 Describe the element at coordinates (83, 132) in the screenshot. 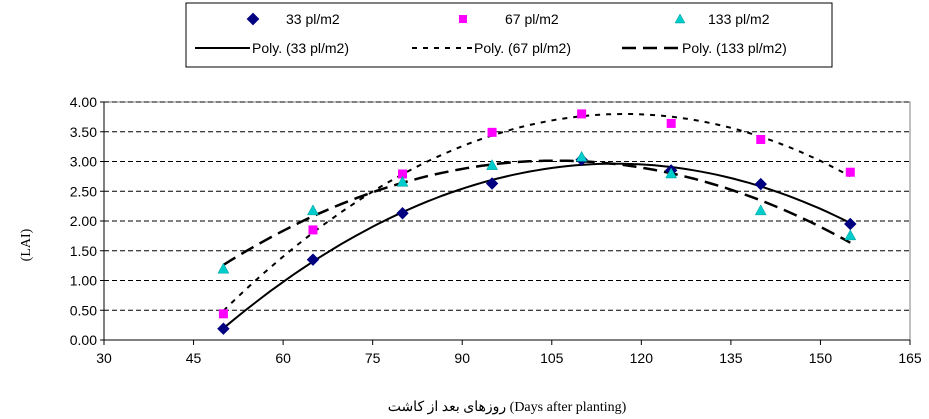

I see `y-tick-label: 3.50` at that location.